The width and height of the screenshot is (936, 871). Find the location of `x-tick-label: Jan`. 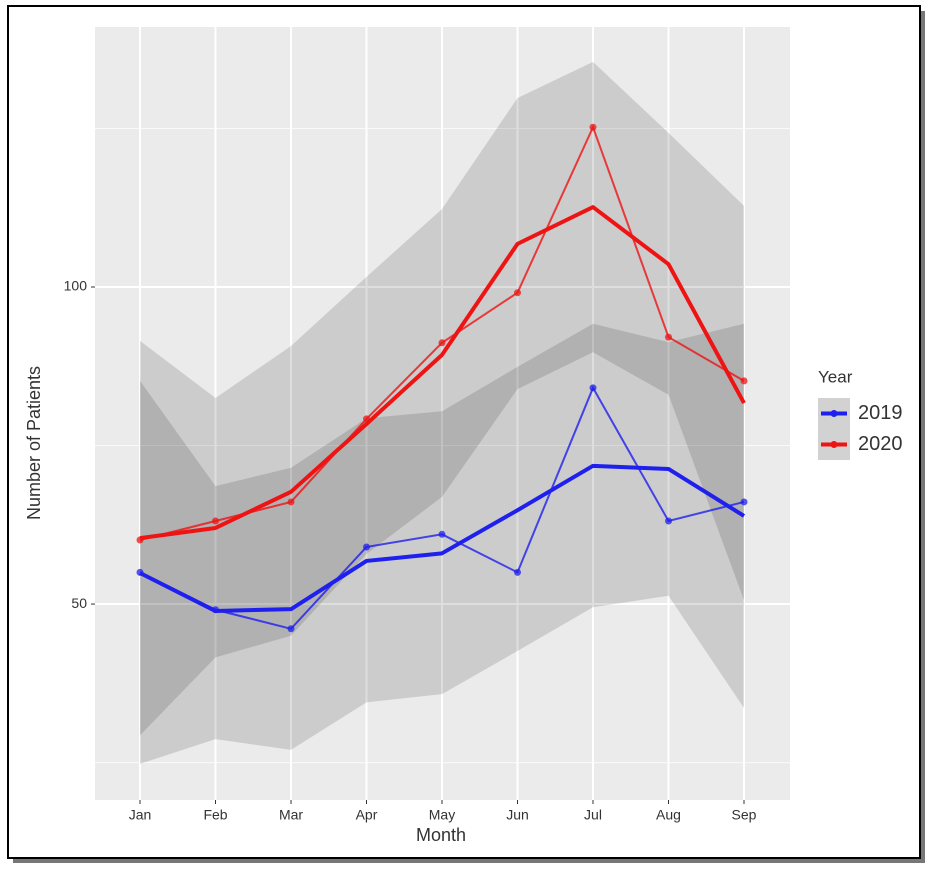

x-tick-label: Jan is located at coordinates (140, 815).